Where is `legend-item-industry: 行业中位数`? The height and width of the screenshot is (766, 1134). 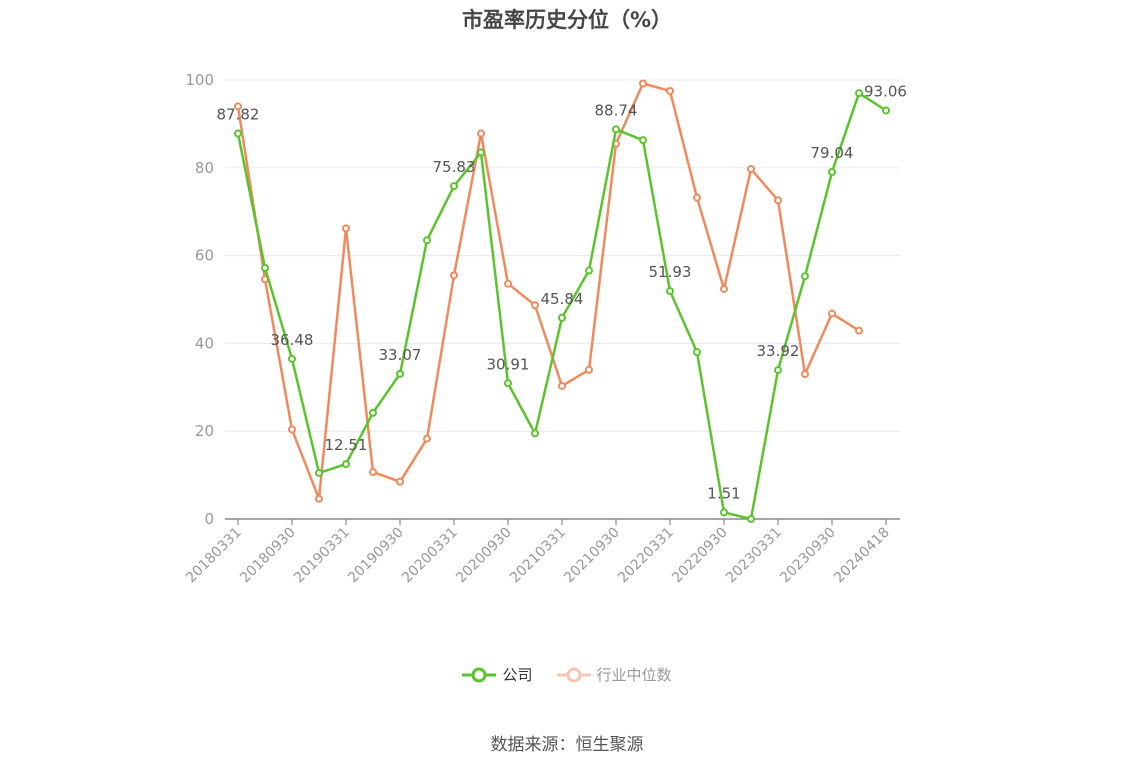 legend-item-industry: 行业中位数 is located at coordinates (614, 674).